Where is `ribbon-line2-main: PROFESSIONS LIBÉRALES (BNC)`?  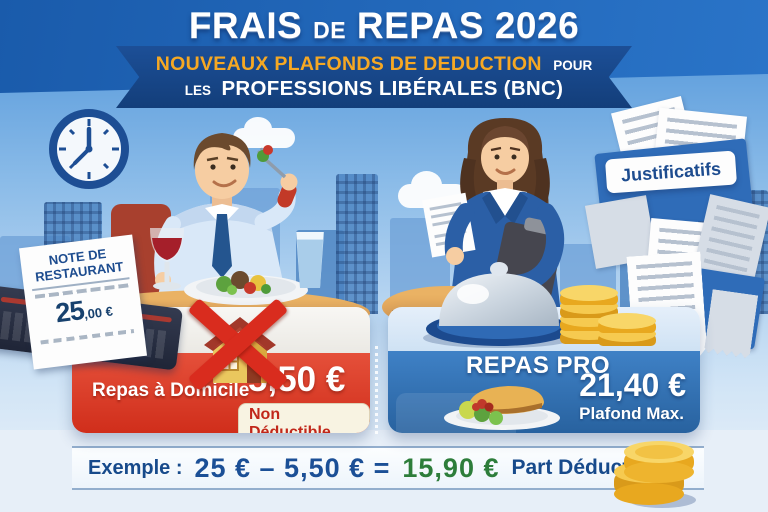
ribbon-line2-main: PROFESSIONS LIBÉRALES (BNC) is located at coordinates (392, 88).